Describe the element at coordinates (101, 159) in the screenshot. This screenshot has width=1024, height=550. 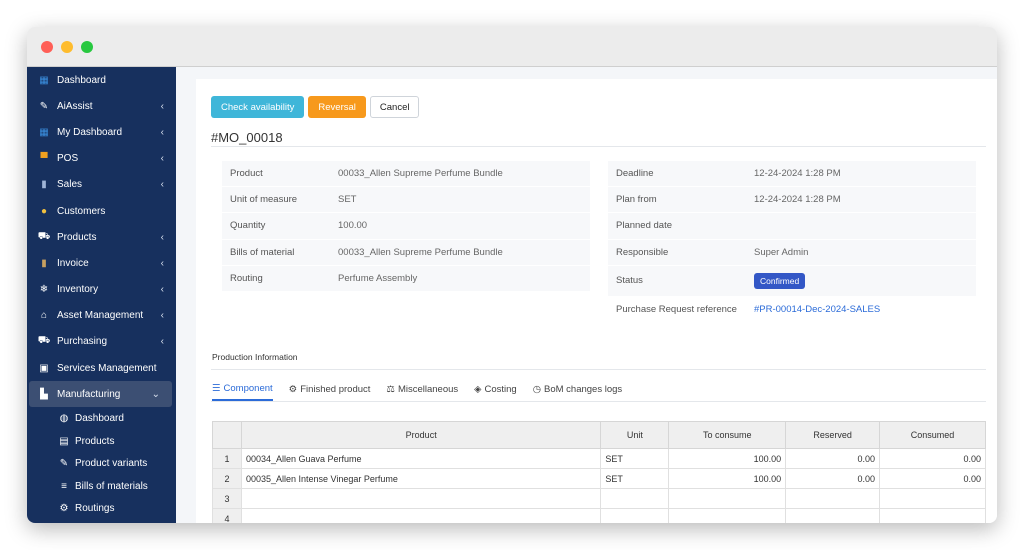
I see `sidebar-item-pos: ▀ POS ‹` at that location.